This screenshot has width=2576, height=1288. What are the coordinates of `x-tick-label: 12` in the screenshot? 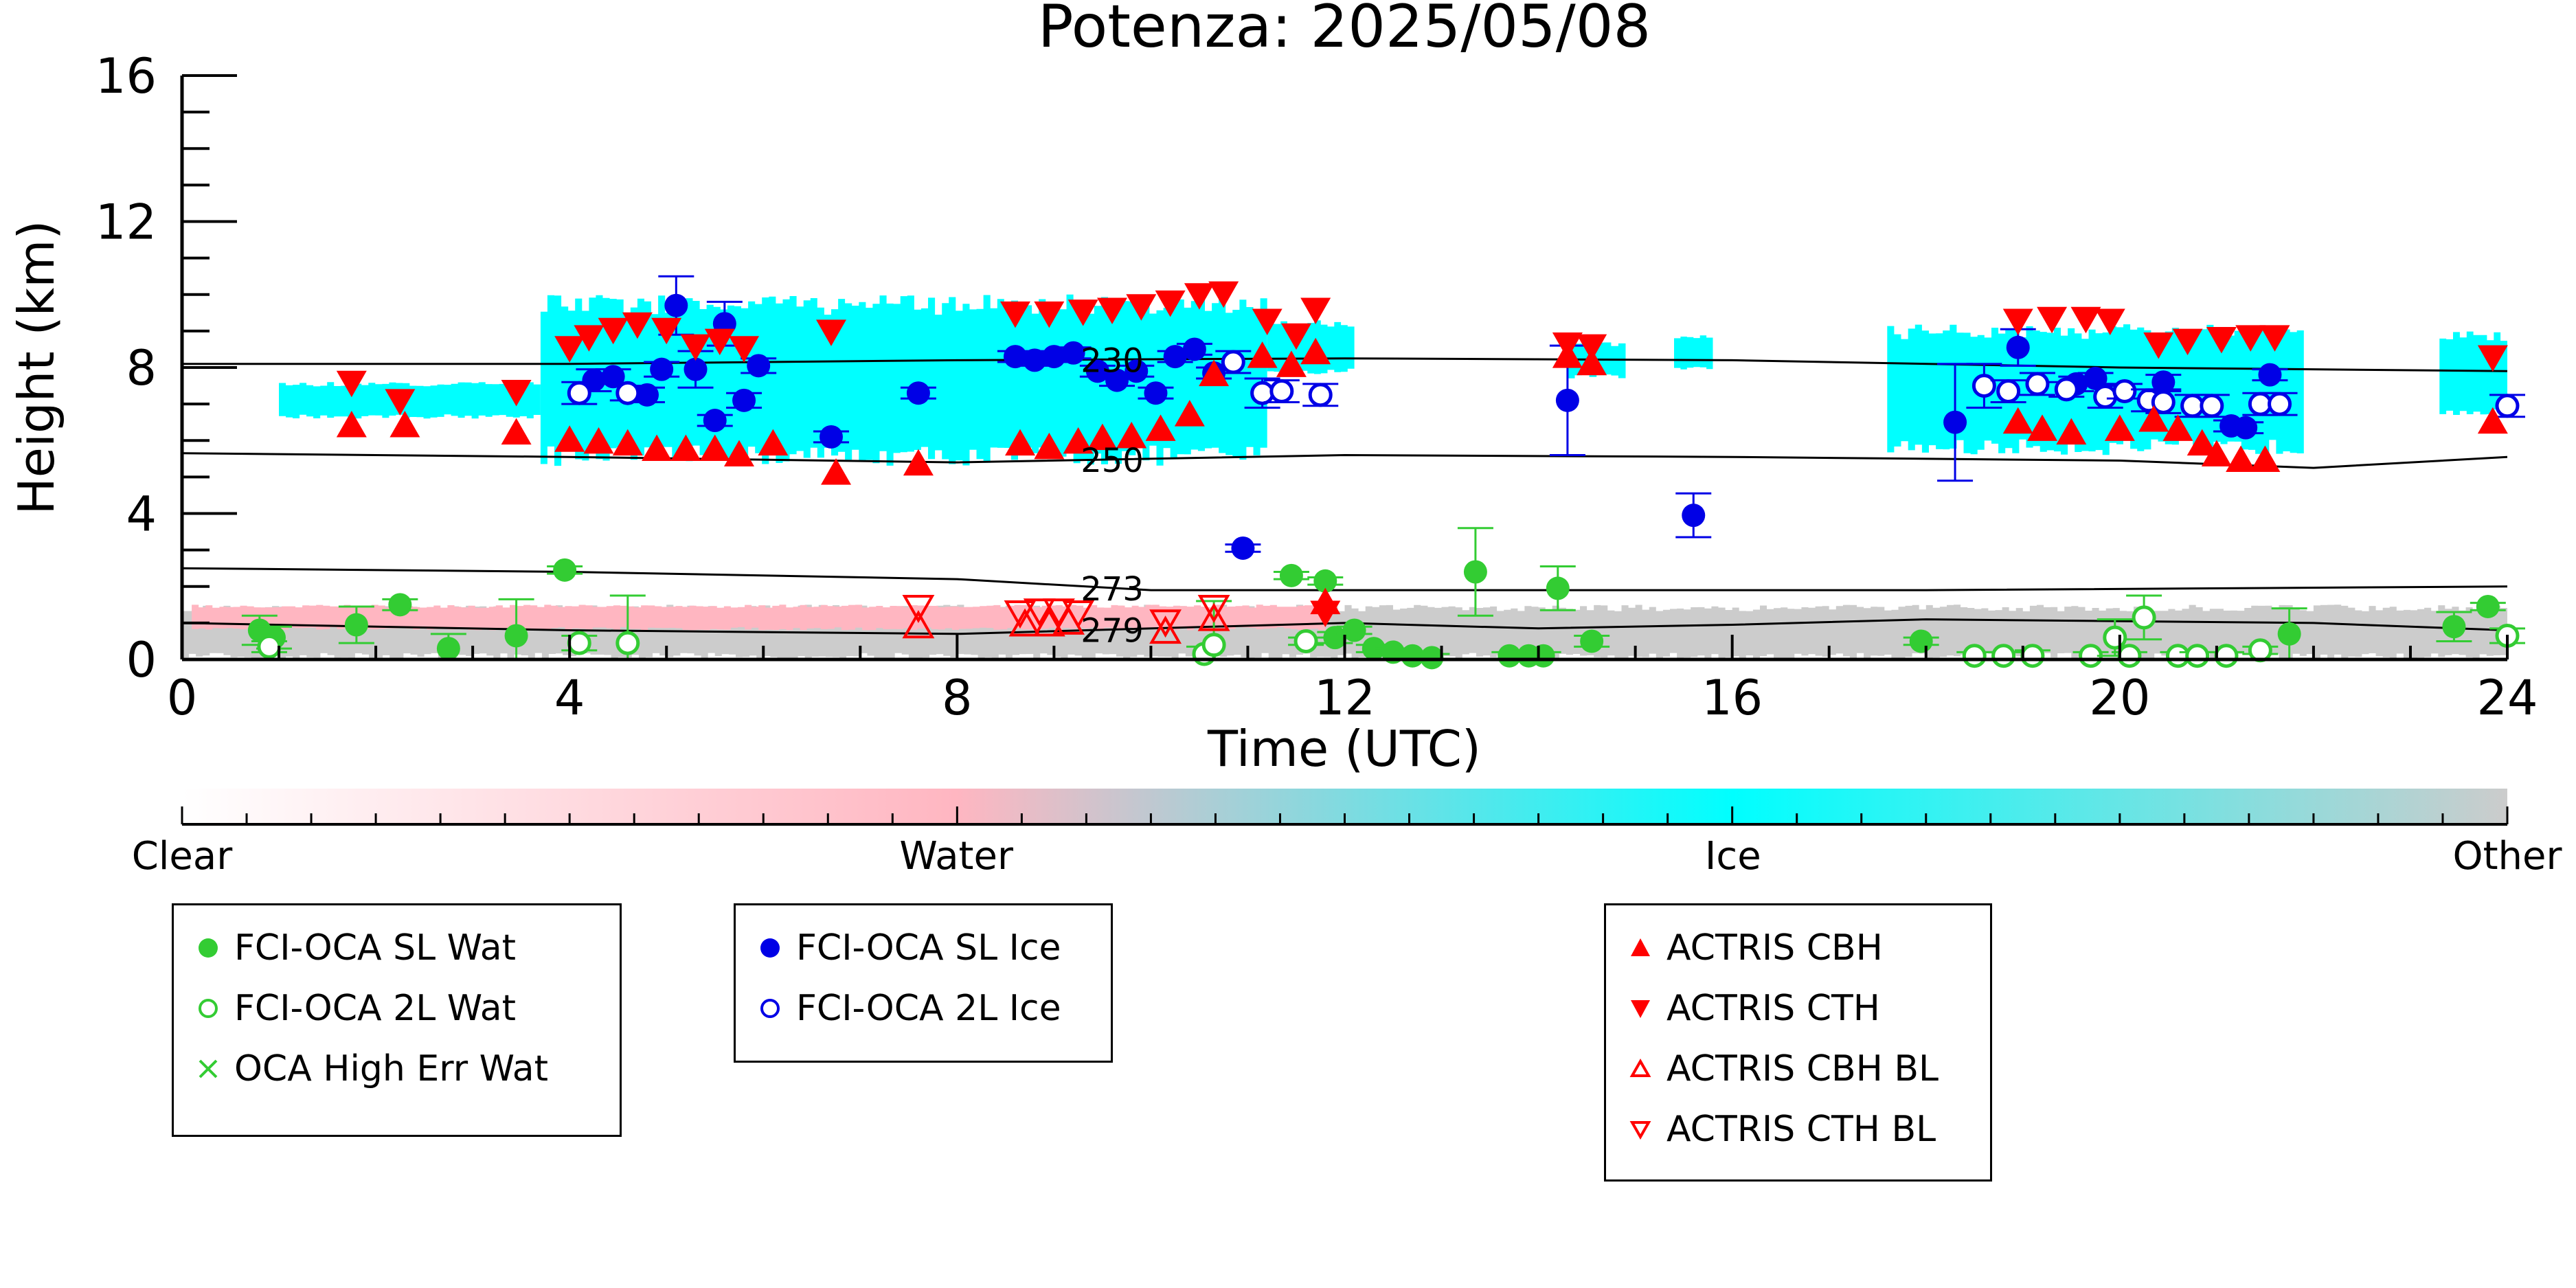 It's located at (1344, 698).